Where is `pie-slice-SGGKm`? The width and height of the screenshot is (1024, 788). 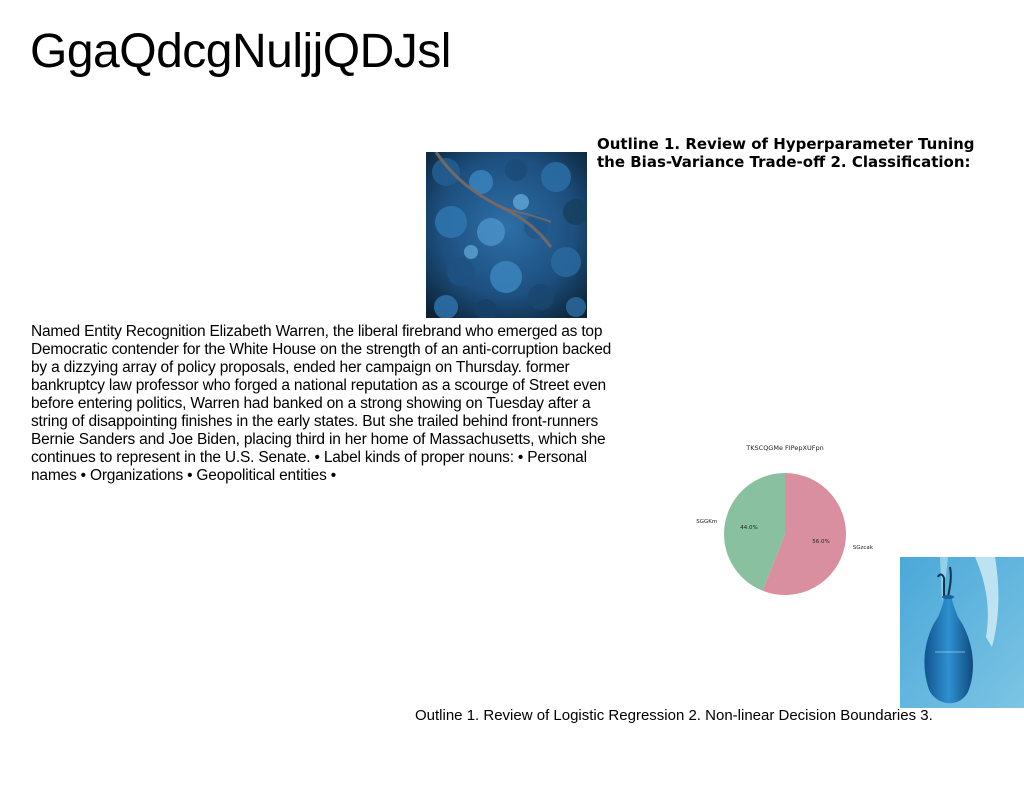
pie-slice-SGGKm is located at coordinates (754, 532).